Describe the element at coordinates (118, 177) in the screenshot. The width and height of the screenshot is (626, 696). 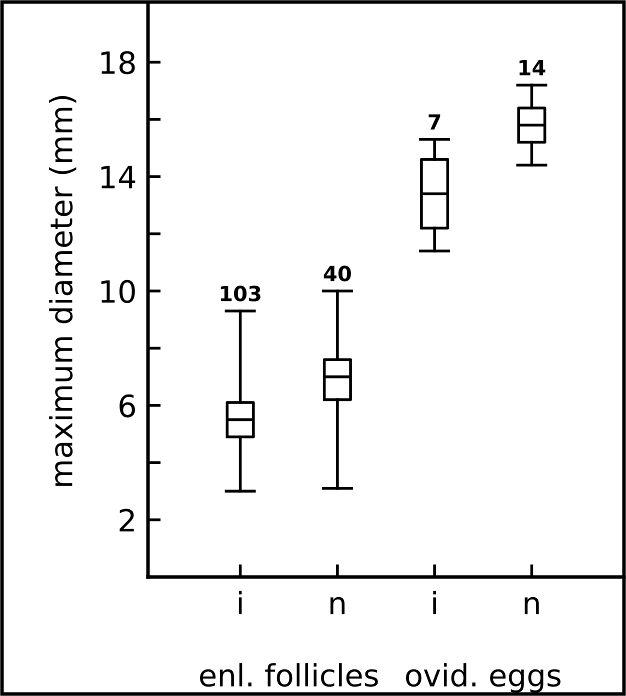
I see `y-tick-label: 14` at that location.